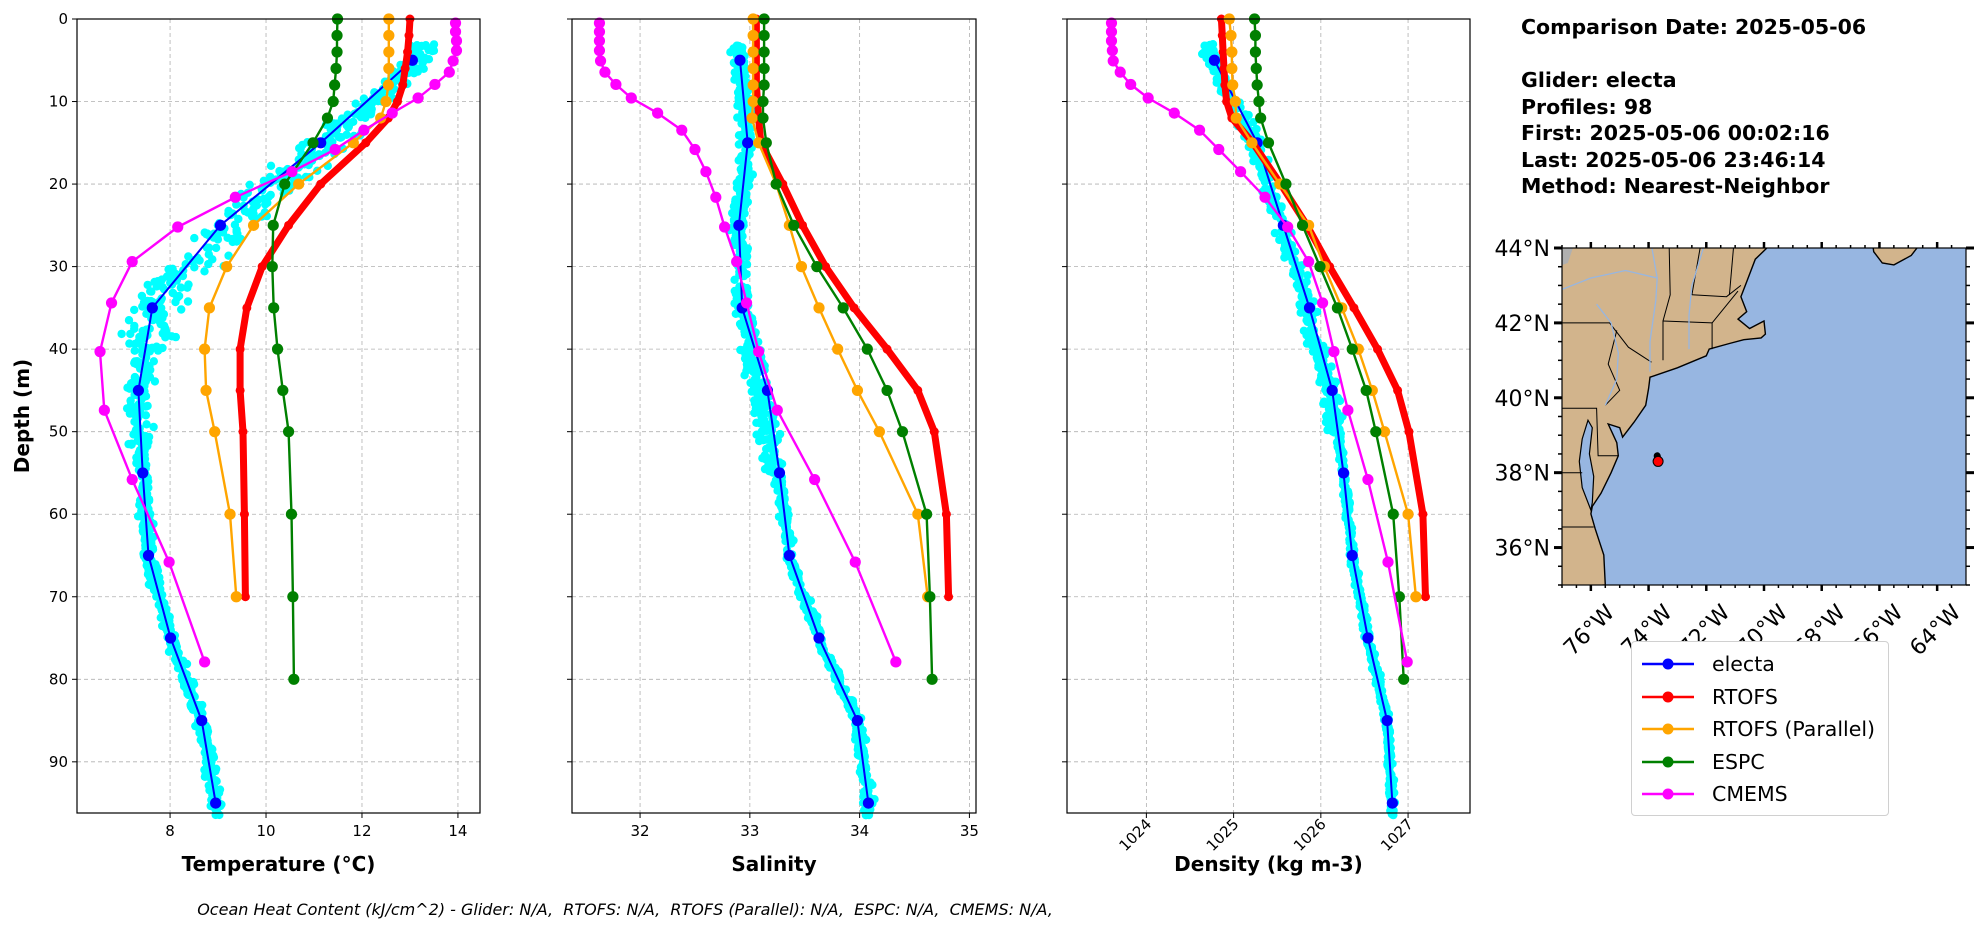 The image size is (1979, 934). What do you see at coordinates (1673, 159) in the screenshot?
I see `last-time: Last: 2025-05-06 23:46:14` at bounding box center [1673, 159].